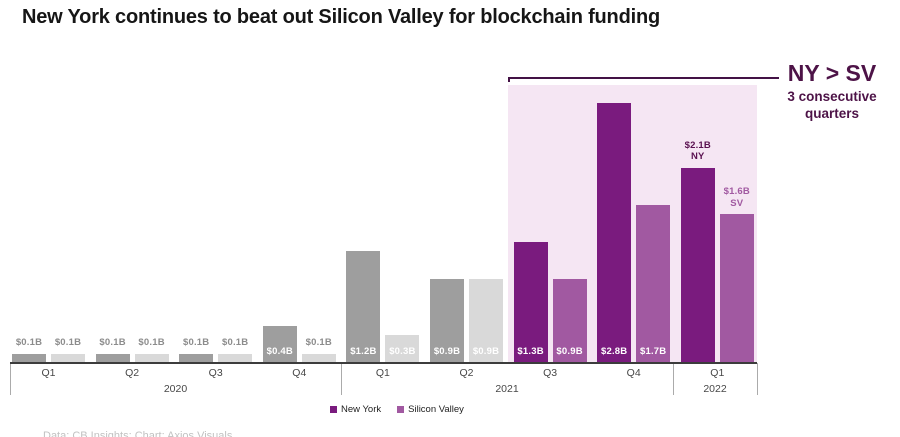  Describe the element at coordinates (447, 321) in the screenshot. I see `bar-new-york-2021-q2` at that location.